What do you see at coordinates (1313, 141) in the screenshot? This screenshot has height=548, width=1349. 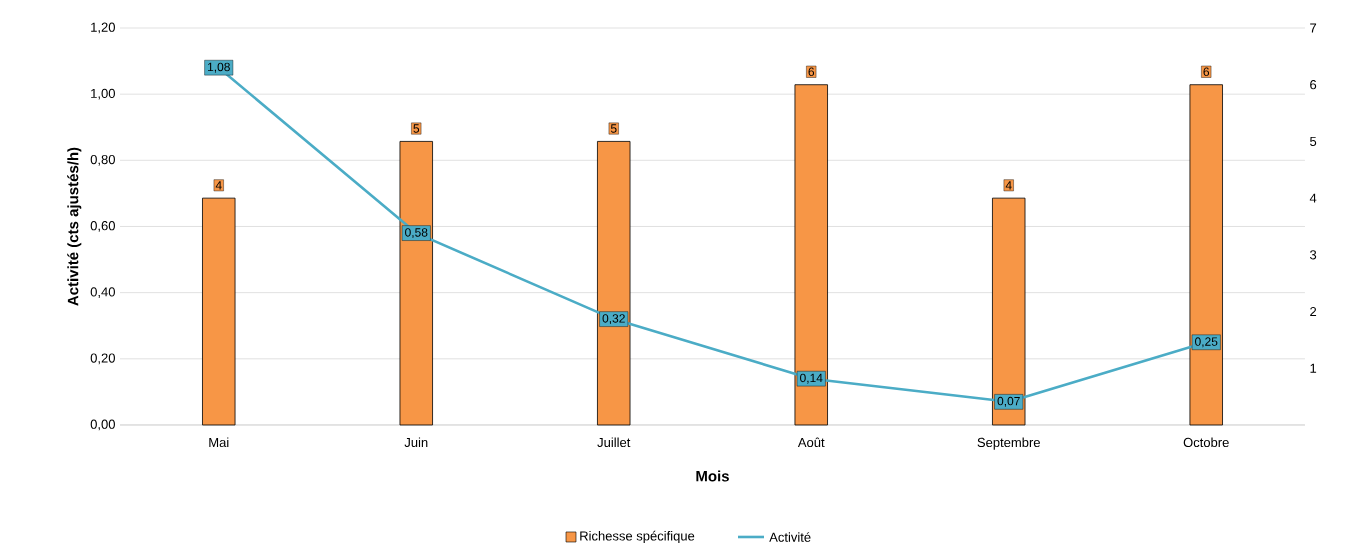 I see `y2-tick-label: 5` at bounding box center [1313, 141].